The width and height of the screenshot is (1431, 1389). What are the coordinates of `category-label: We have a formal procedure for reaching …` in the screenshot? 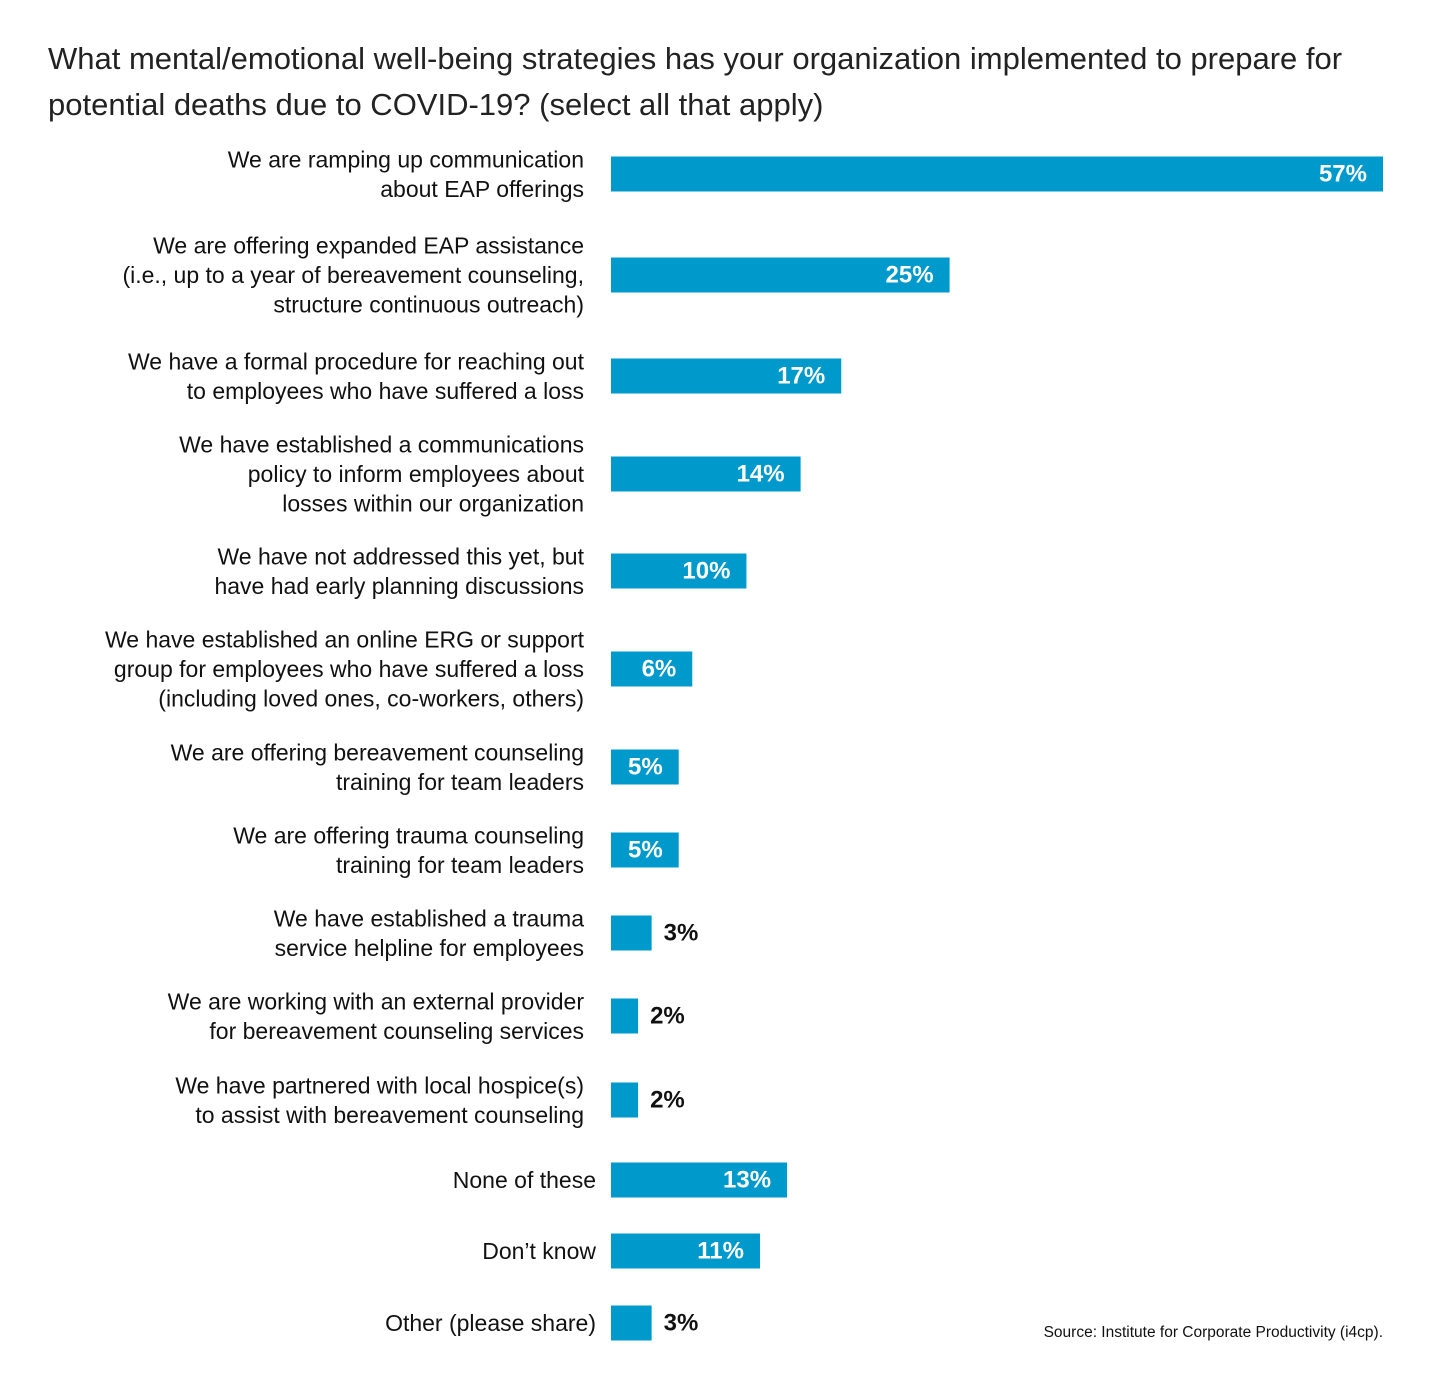 It's located at (356, 376).